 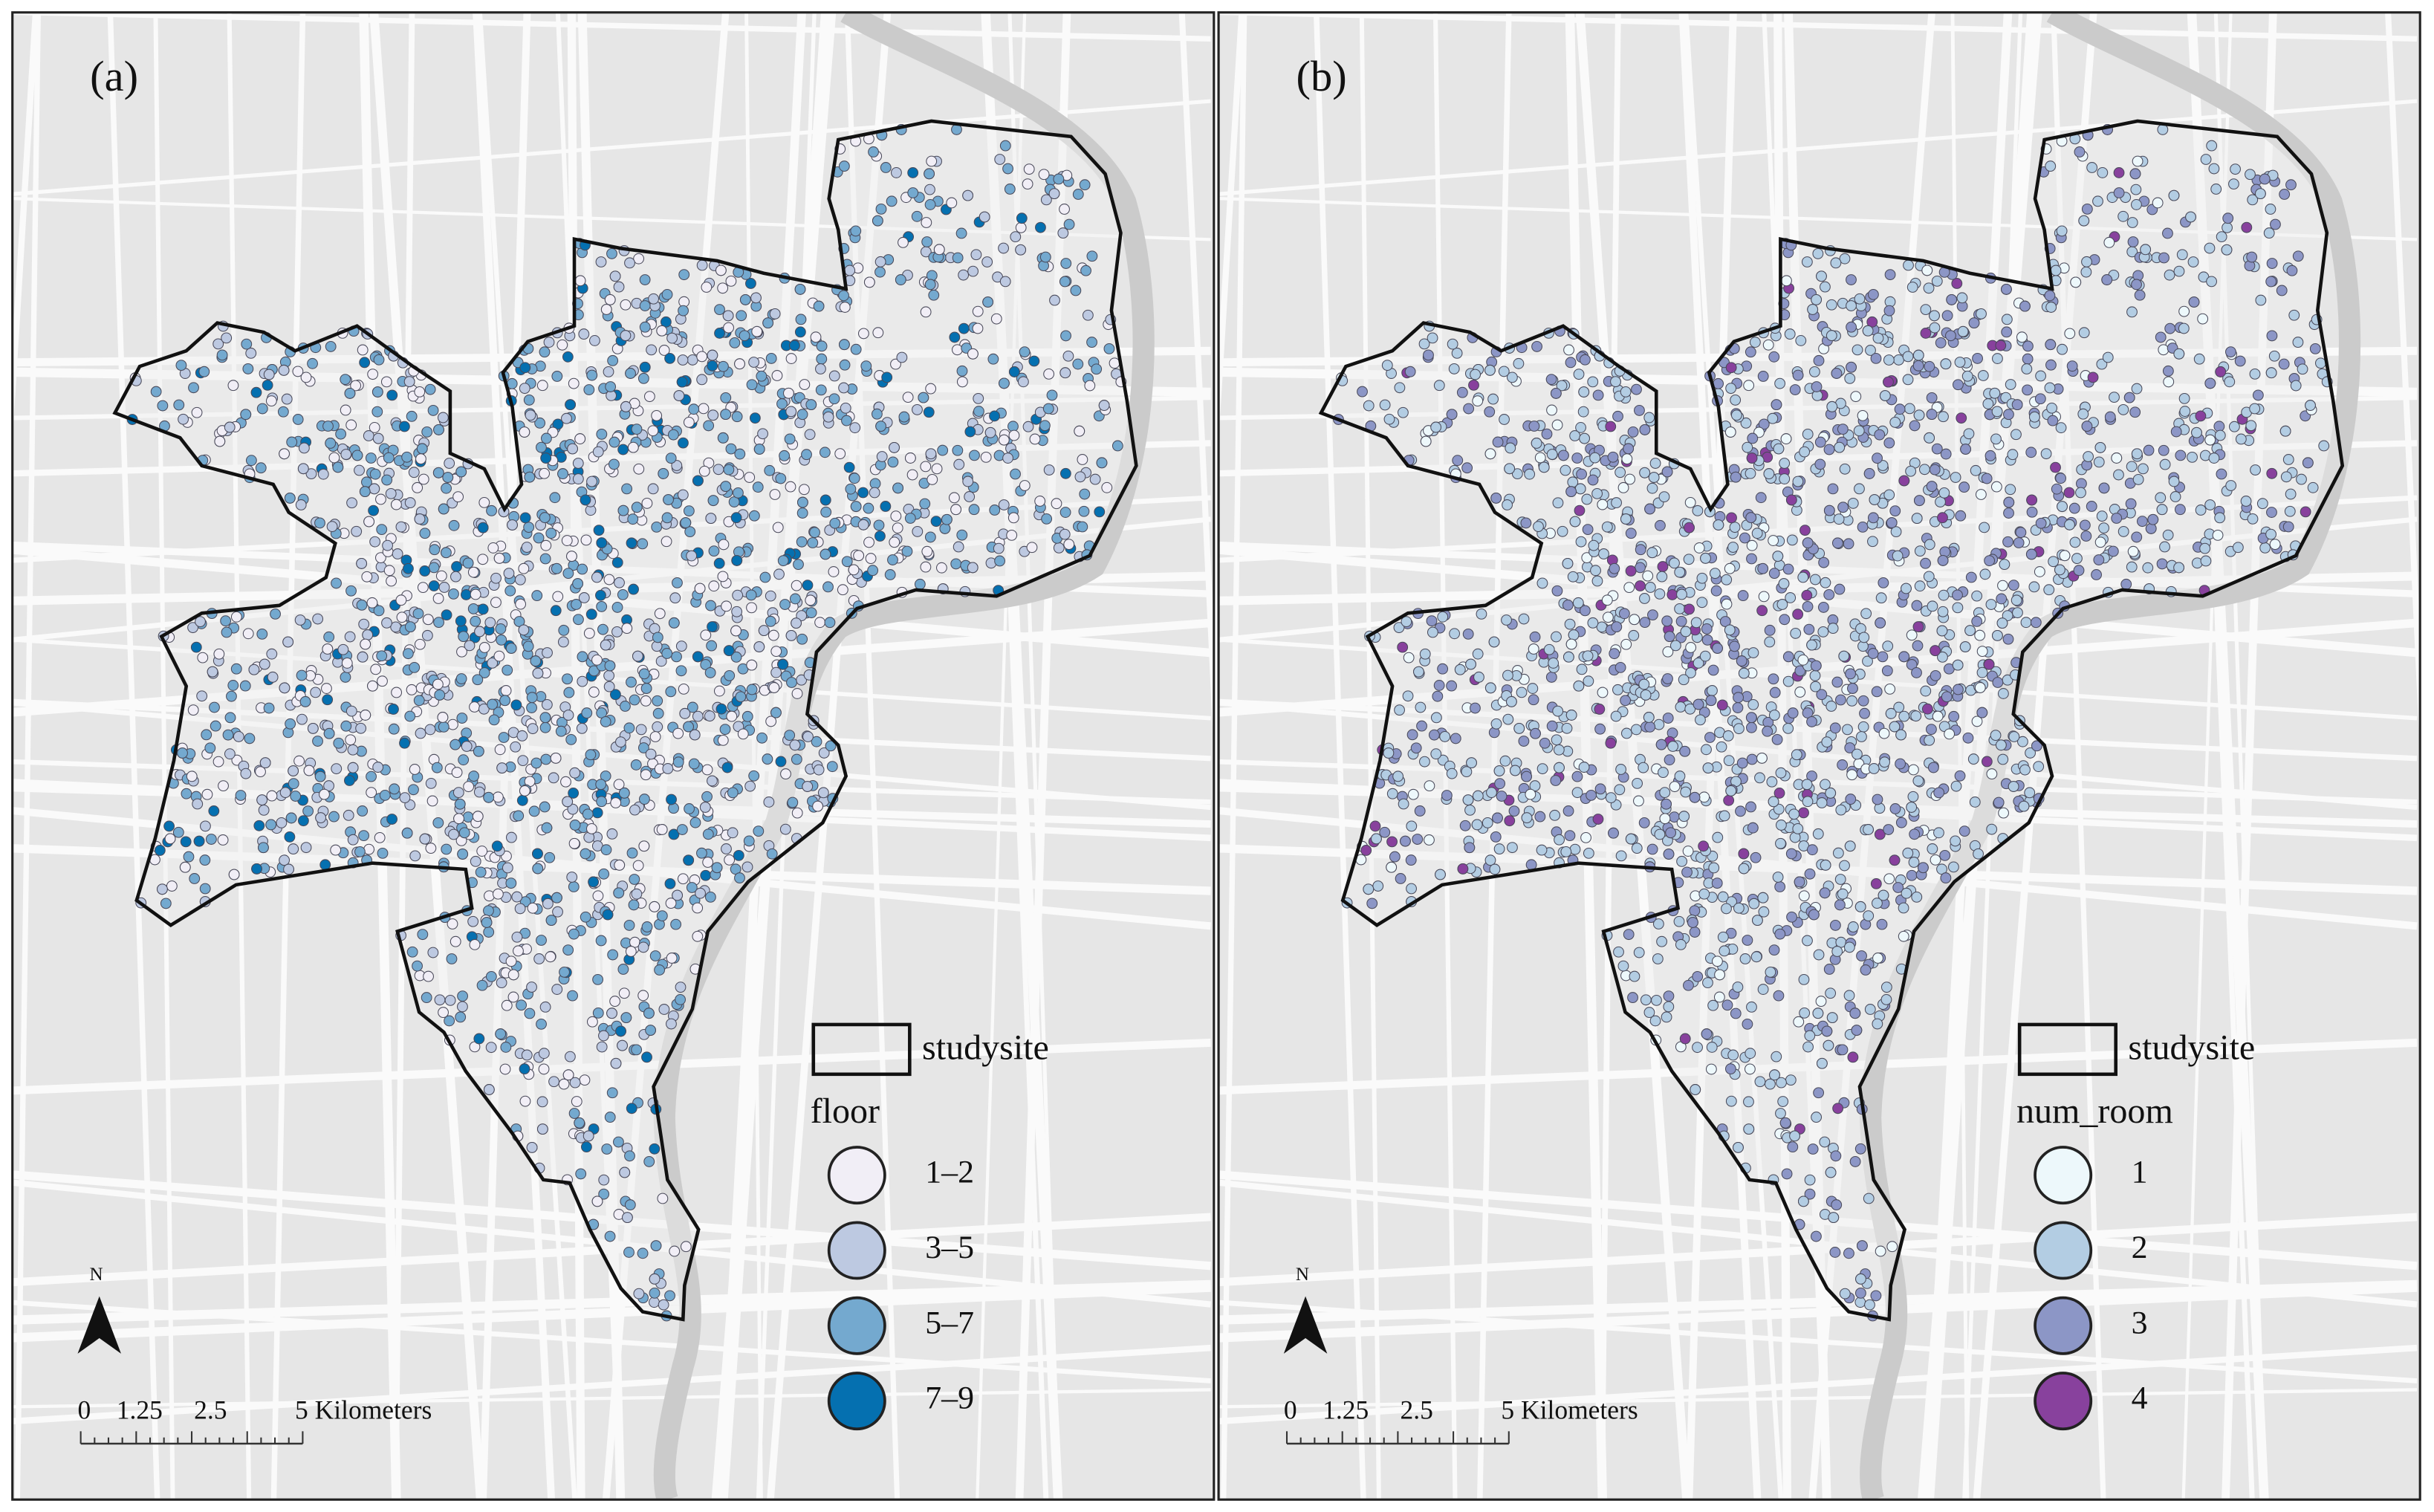 I want to click on scale-label: 2.5, so click(x=211, y=1409).